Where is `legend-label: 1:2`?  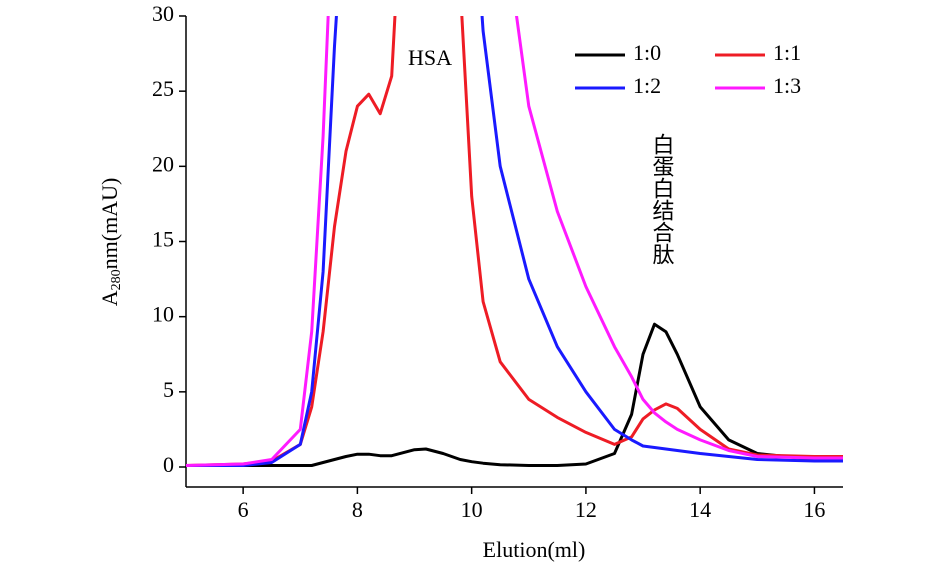
legend-label: 1:2 is located at coordinates (647, 85).